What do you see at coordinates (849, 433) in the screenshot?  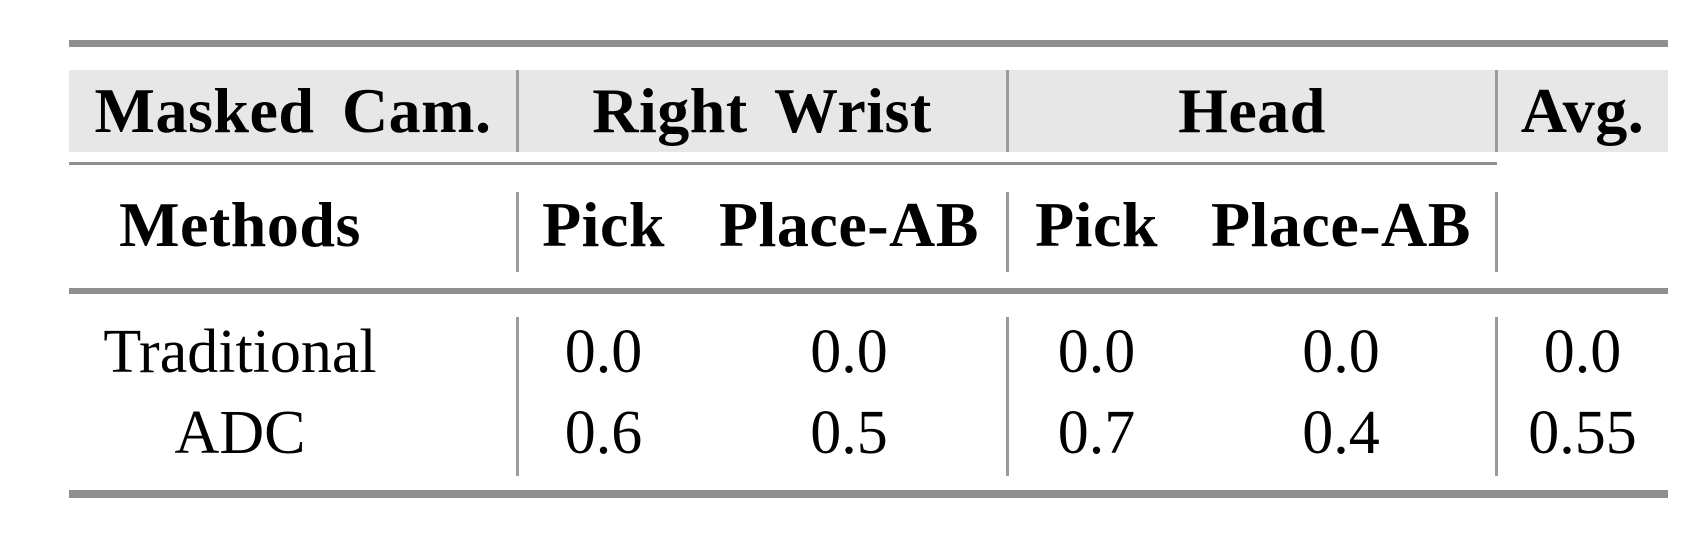 I see `row-adc-rw-place-ab: 0.5` at bounding box center [849, 433].